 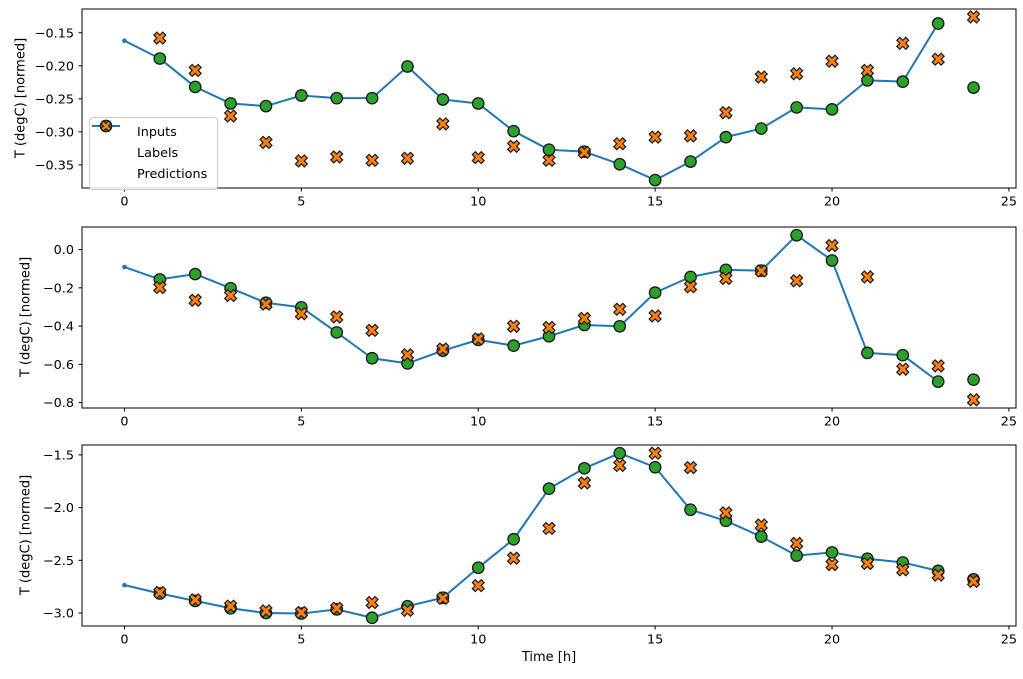 What do you see at coordinates (54, 165) in the screenshot?
I see `y-tick-label: −0.35` at bounding box center [54, 165].